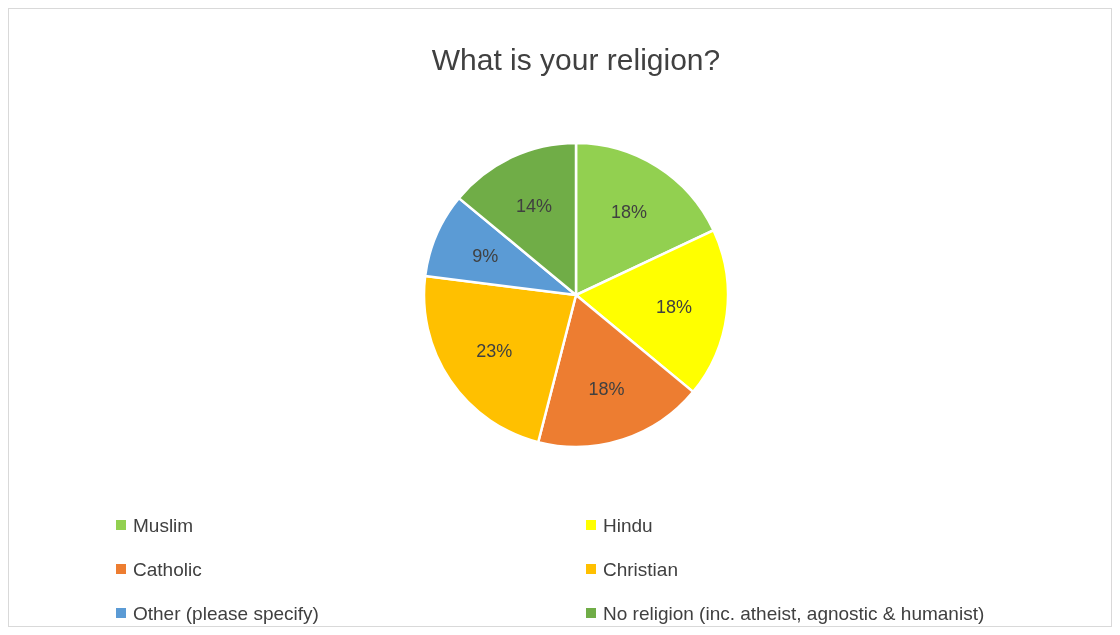  I want to click on legend-label: No religion (inc. atheist, agnostic & humanist), so click(794, 613).